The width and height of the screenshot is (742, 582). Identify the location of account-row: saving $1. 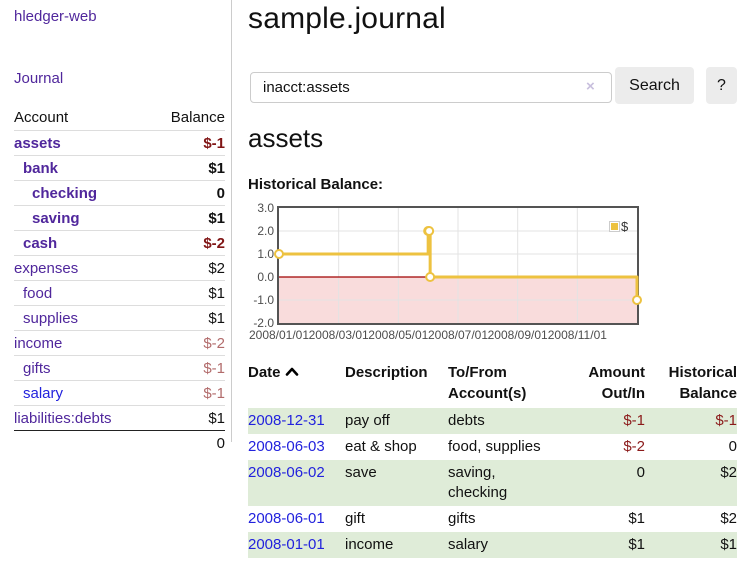
(119, 217).